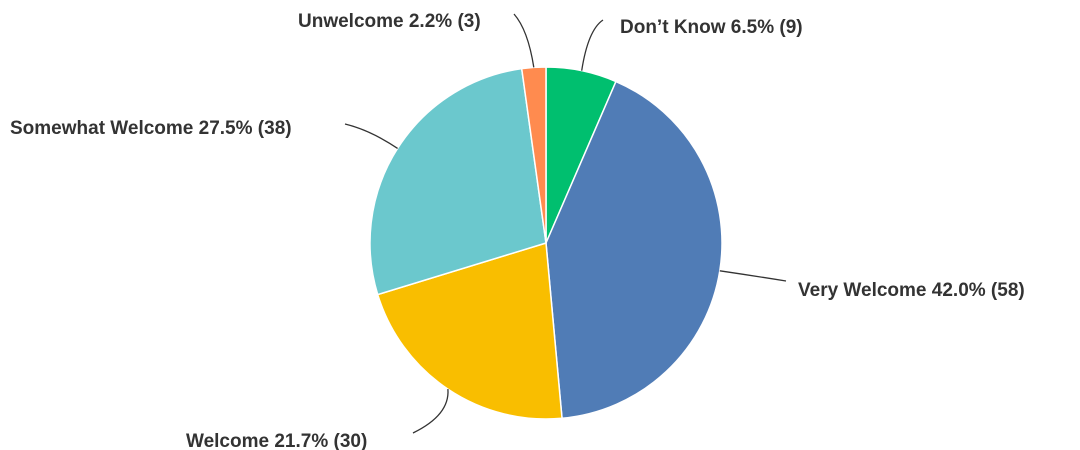 This screenshot has height=450, width=1080. I want to click on pie-slice-unwelcome, so click(533, 155).